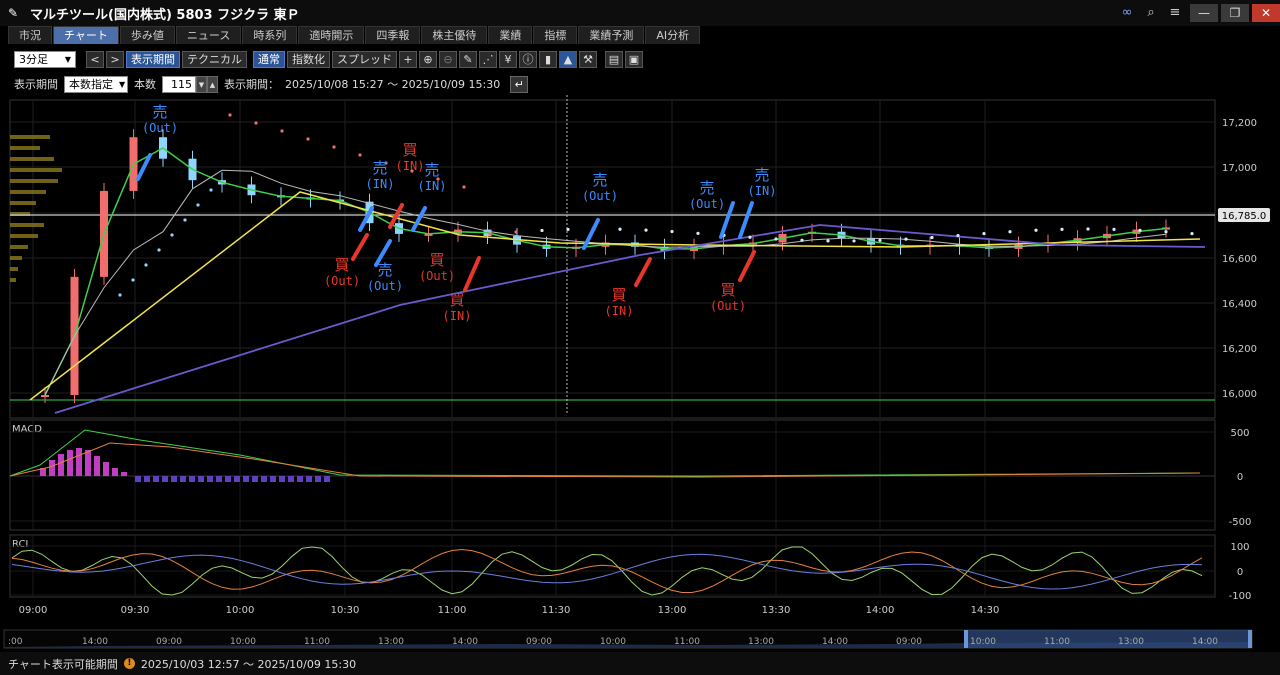 The width and height of the screenshot is (1280, 675). Describe the element at coordinates (135, 610) in the screenshot. I see `time-tick: 09:30` at that location.